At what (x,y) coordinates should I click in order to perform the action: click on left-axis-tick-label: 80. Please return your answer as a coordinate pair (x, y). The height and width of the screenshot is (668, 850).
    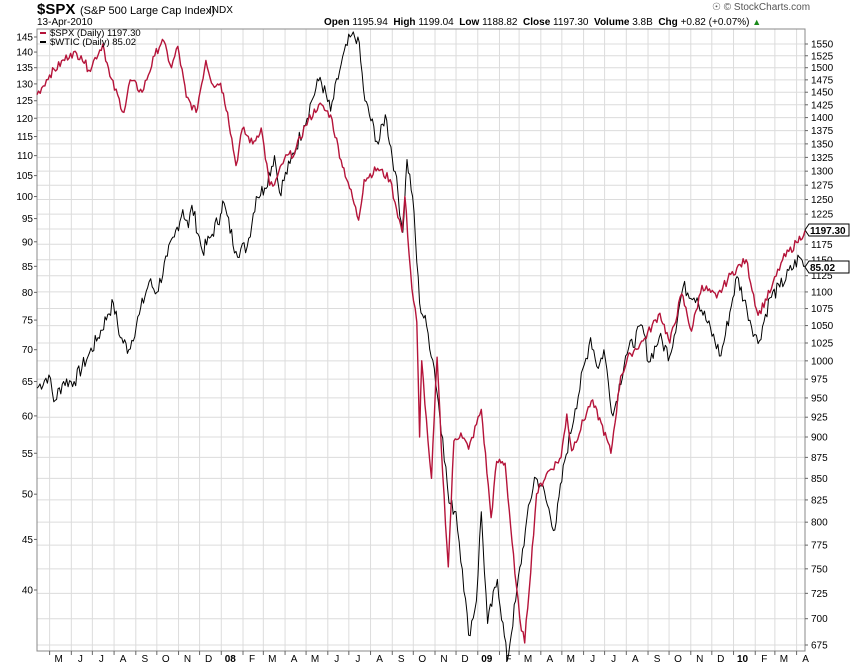
    Looking at the image, I should click on (28, 293).